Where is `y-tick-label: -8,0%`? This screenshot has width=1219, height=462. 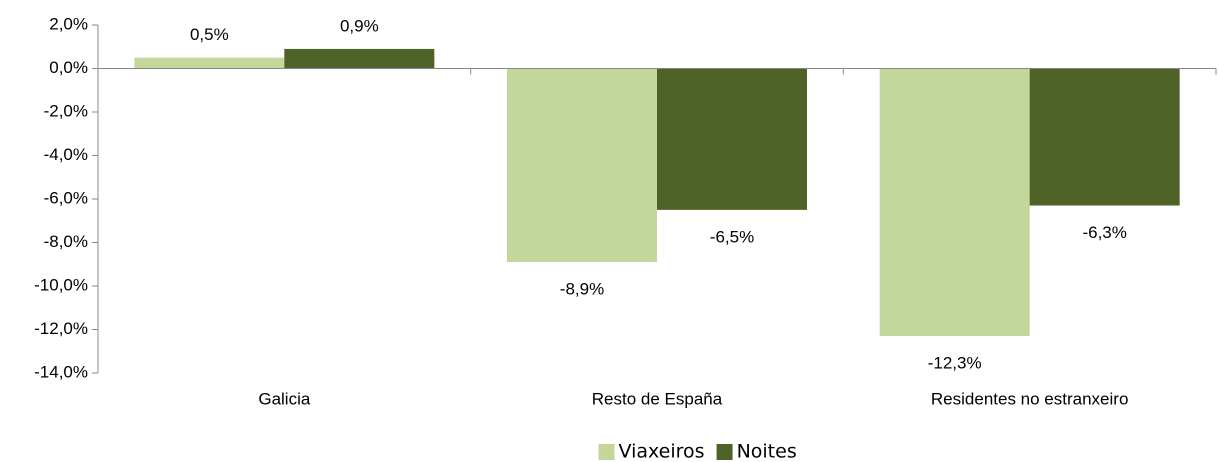
y-tick-label: -8,0% is located at coordinates (66, 241).